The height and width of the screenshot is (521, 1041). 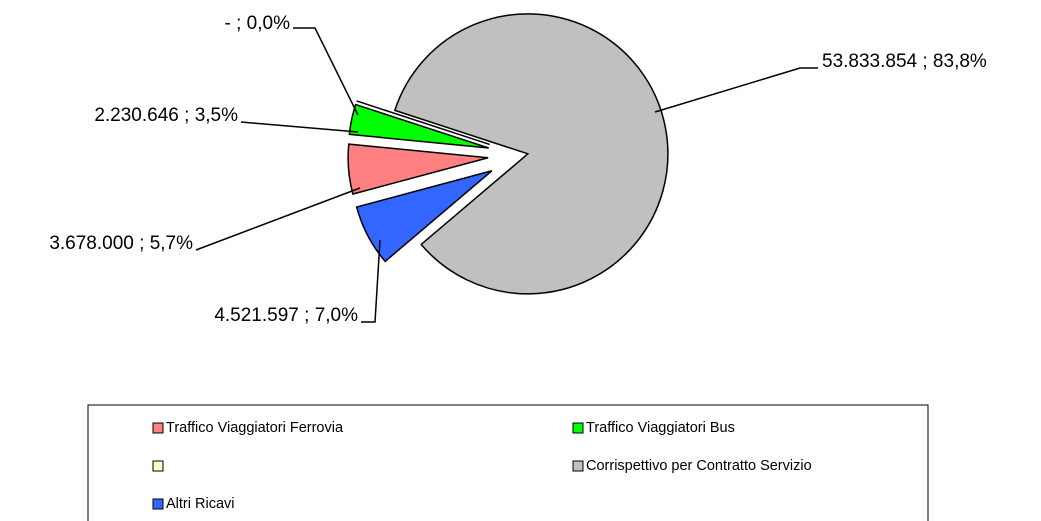 What do you see at coordinates (166, 115) in the screenshot?
I see `data-label: 2.230.646 ; 3,5%` at bounding box center [166, 115].